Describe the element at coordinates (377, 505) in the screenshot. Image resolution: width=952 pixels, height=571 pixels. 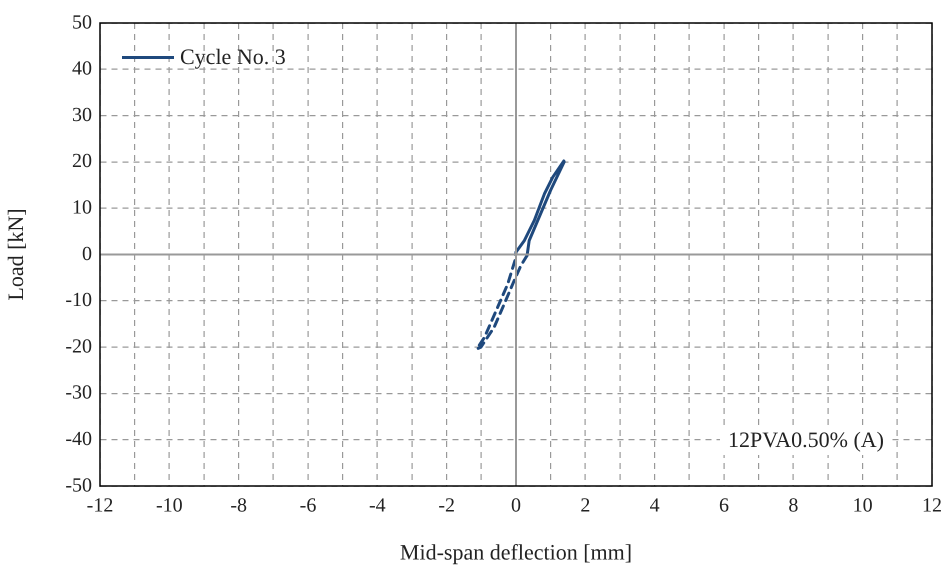
I see `x-tick-label: -4` at that location.